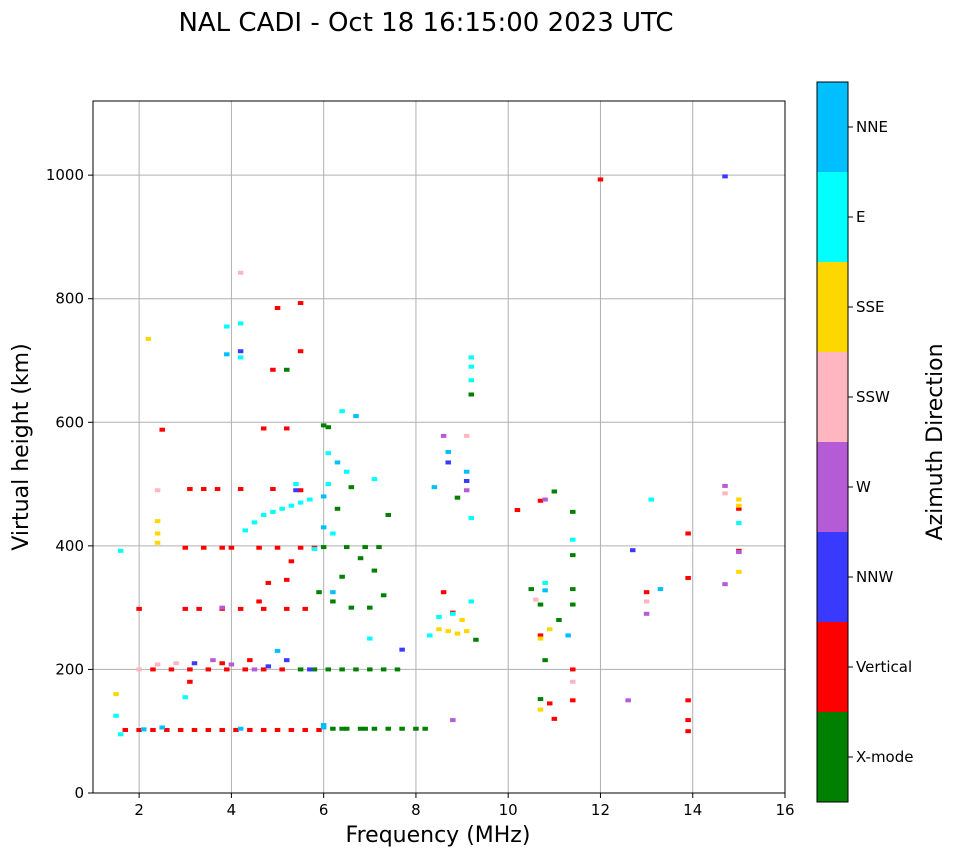  What do you see at coordinates (863, 487) in the screenshot?
I see `colorbar-label: W` at bounding box center [863, 487].